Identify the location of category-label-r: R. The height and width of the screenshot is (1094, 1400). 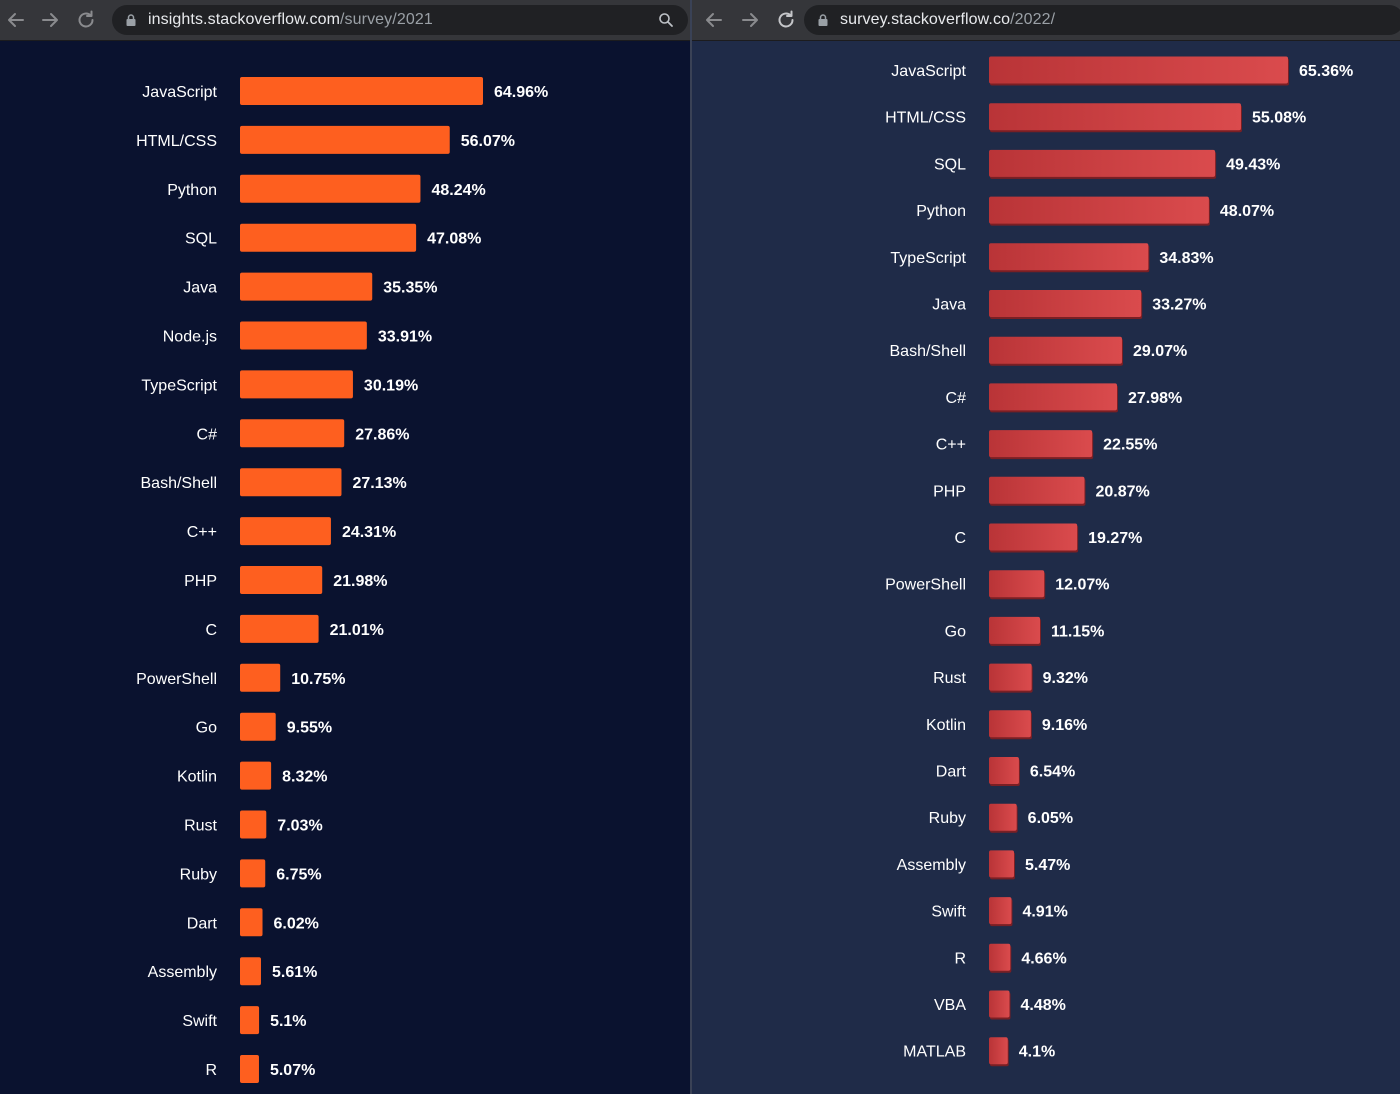
(960, 958).